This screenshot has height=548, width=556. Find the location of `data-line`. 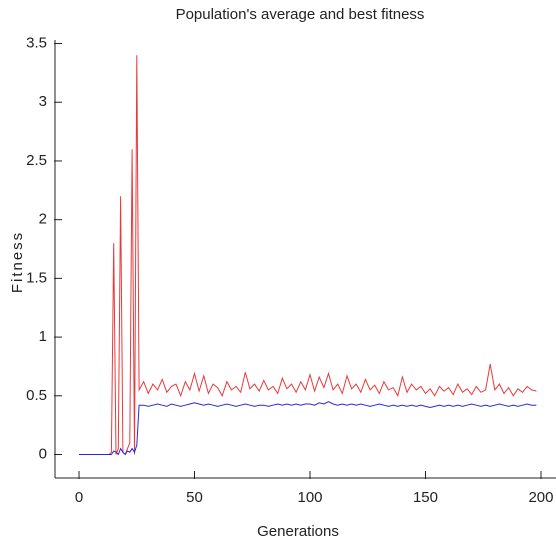

data-line is located at coordinates (308, 428).